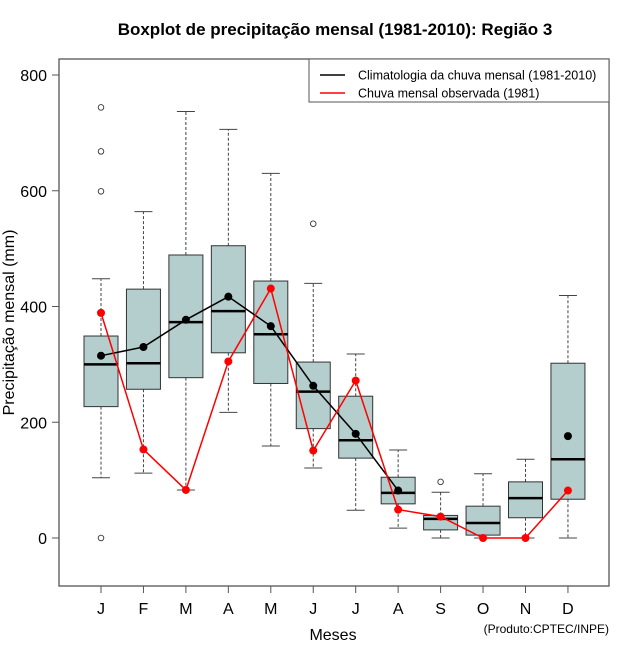  I want to click on y-axis: 0 200 400 600 800, so click(40, 308).